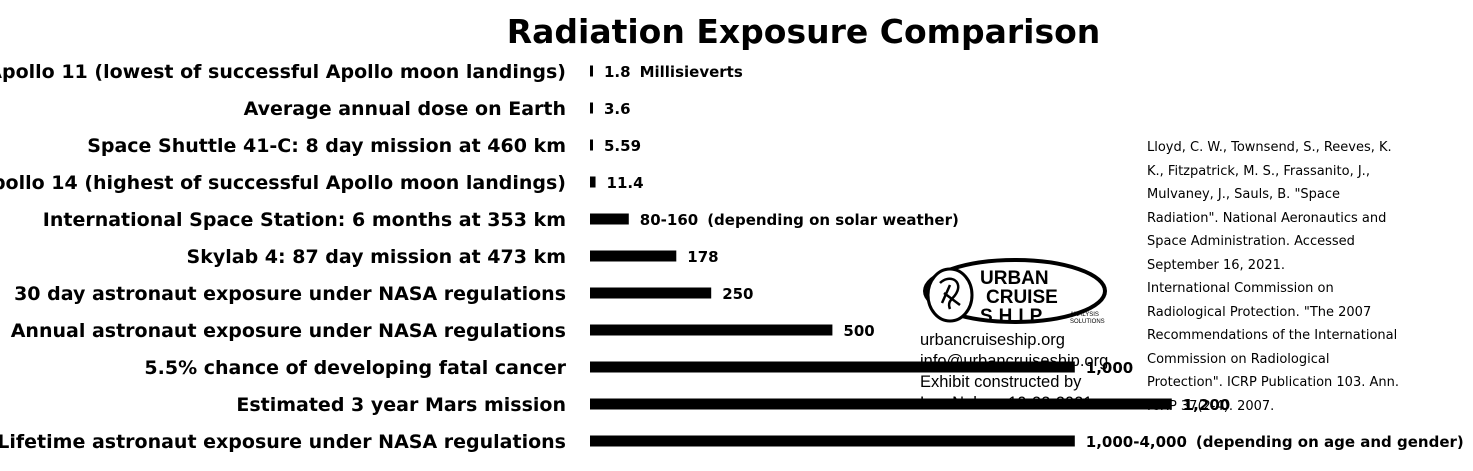  I want to click on reference-line: Mulvaney, J., Sauls, B. "Space, so click(1244, 194).